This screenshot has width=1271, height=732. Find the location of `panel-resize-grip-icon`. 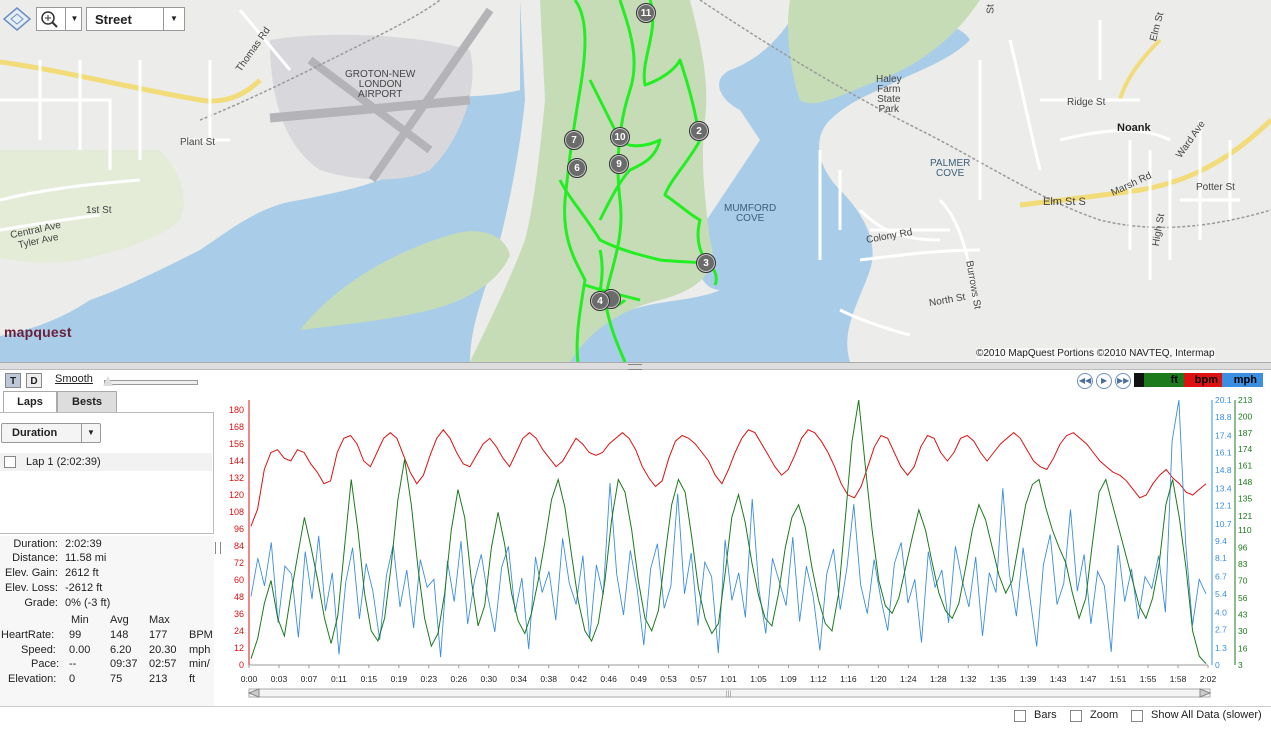

panel-resize-grip-icon is located at coordinates (218, 548).